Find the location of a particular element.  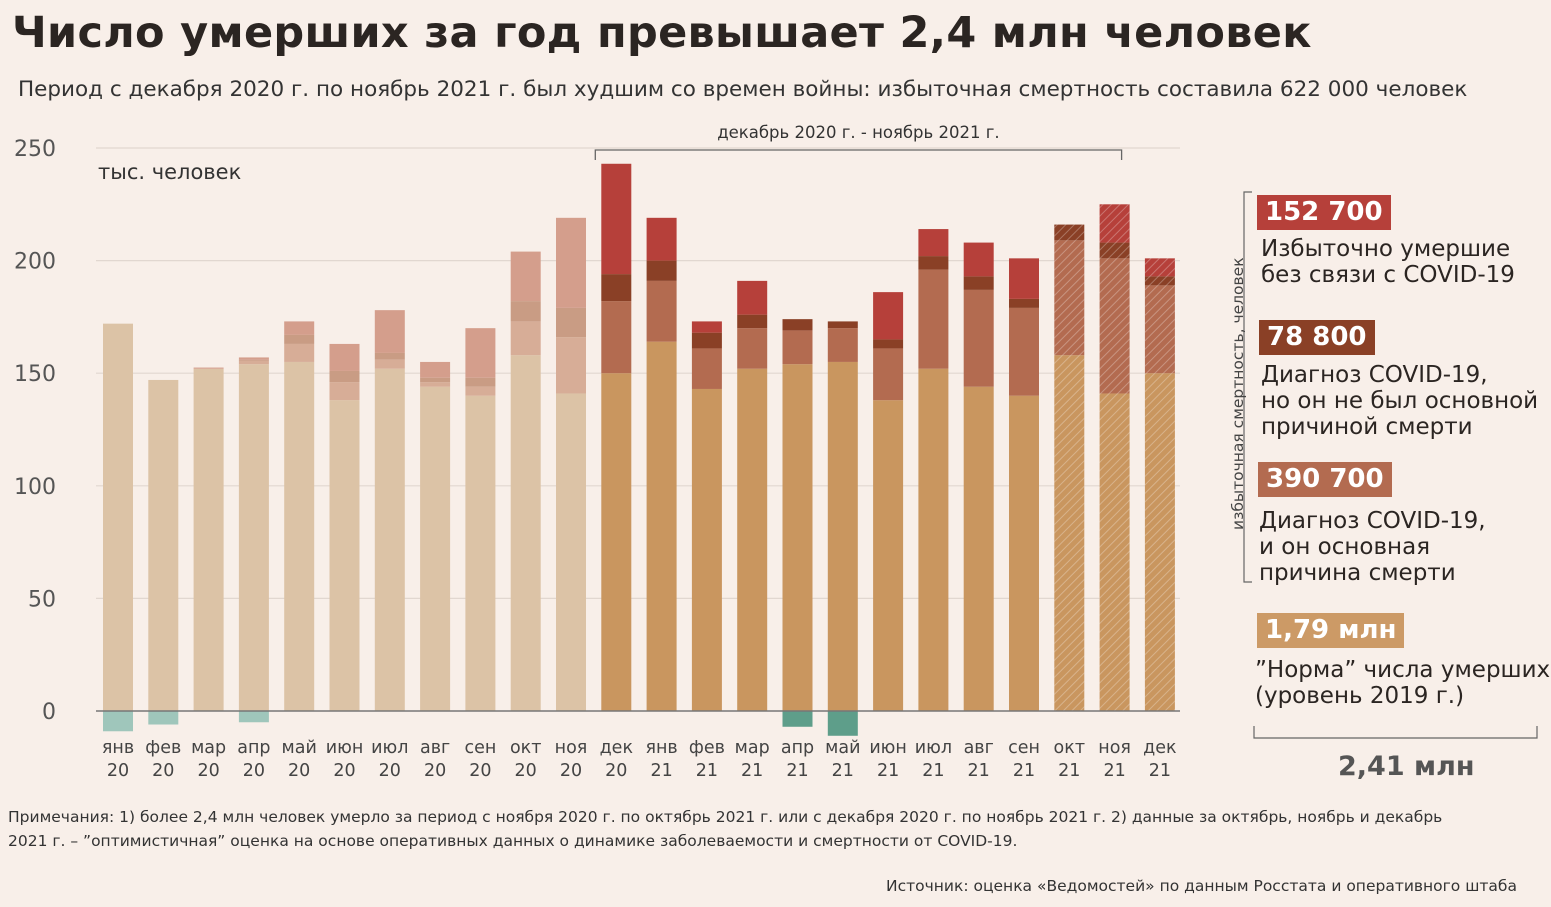

legend-excess-bracket is located at coordinates (1247, 387).